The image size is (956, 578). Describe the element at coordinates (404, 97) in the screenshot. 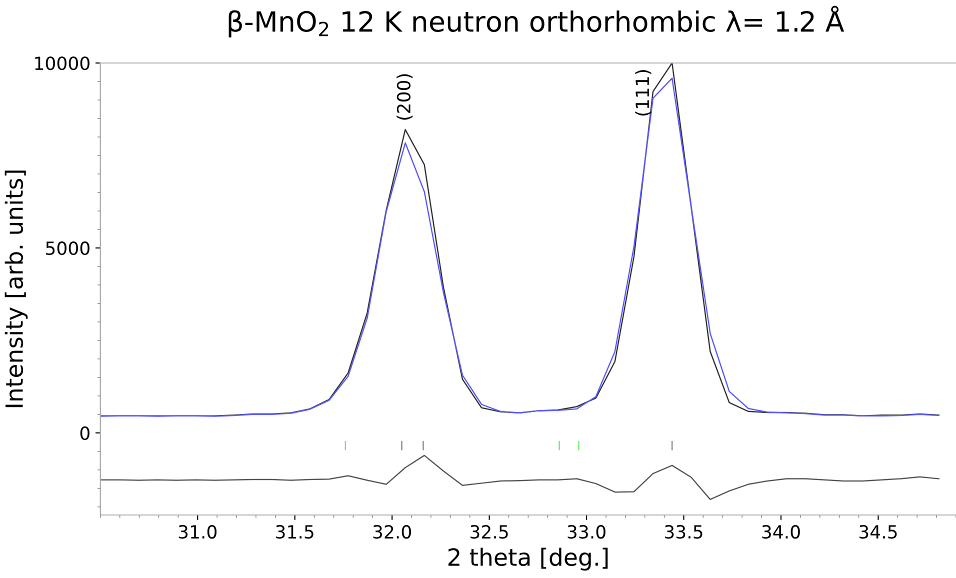

I see `annotation: (200)` at that location.